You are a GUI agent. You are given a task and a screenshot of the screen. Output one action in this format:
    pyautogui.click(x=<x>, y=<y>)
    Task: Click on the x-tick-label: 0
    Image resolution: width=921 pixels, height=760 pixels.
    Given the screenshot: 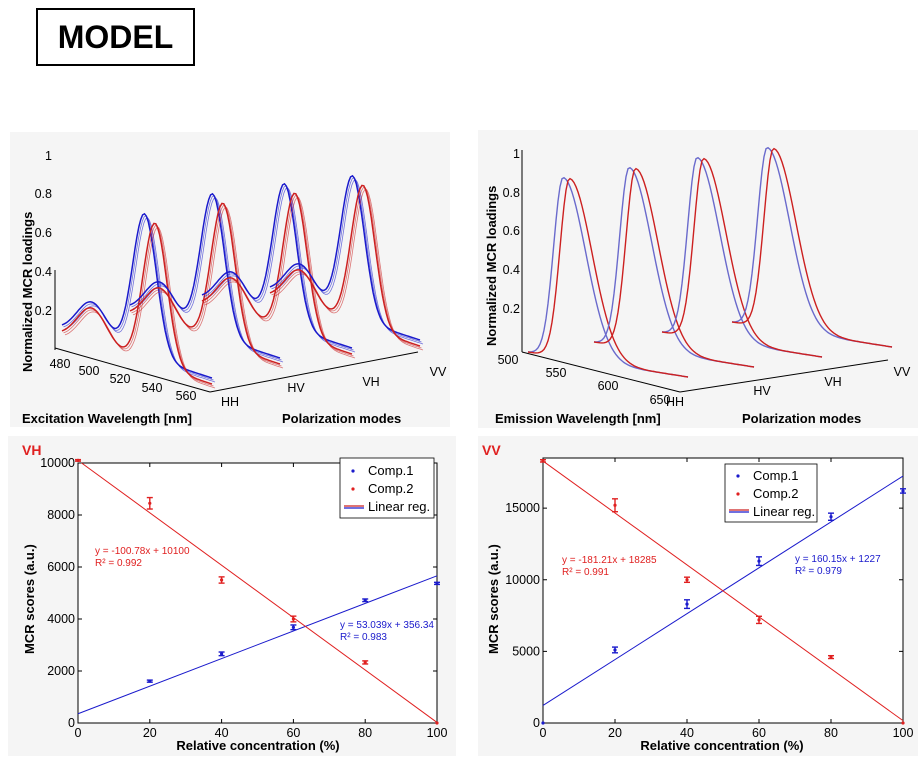 What is the action you would take?
    pyautogui.click(x=543, y=733)
    